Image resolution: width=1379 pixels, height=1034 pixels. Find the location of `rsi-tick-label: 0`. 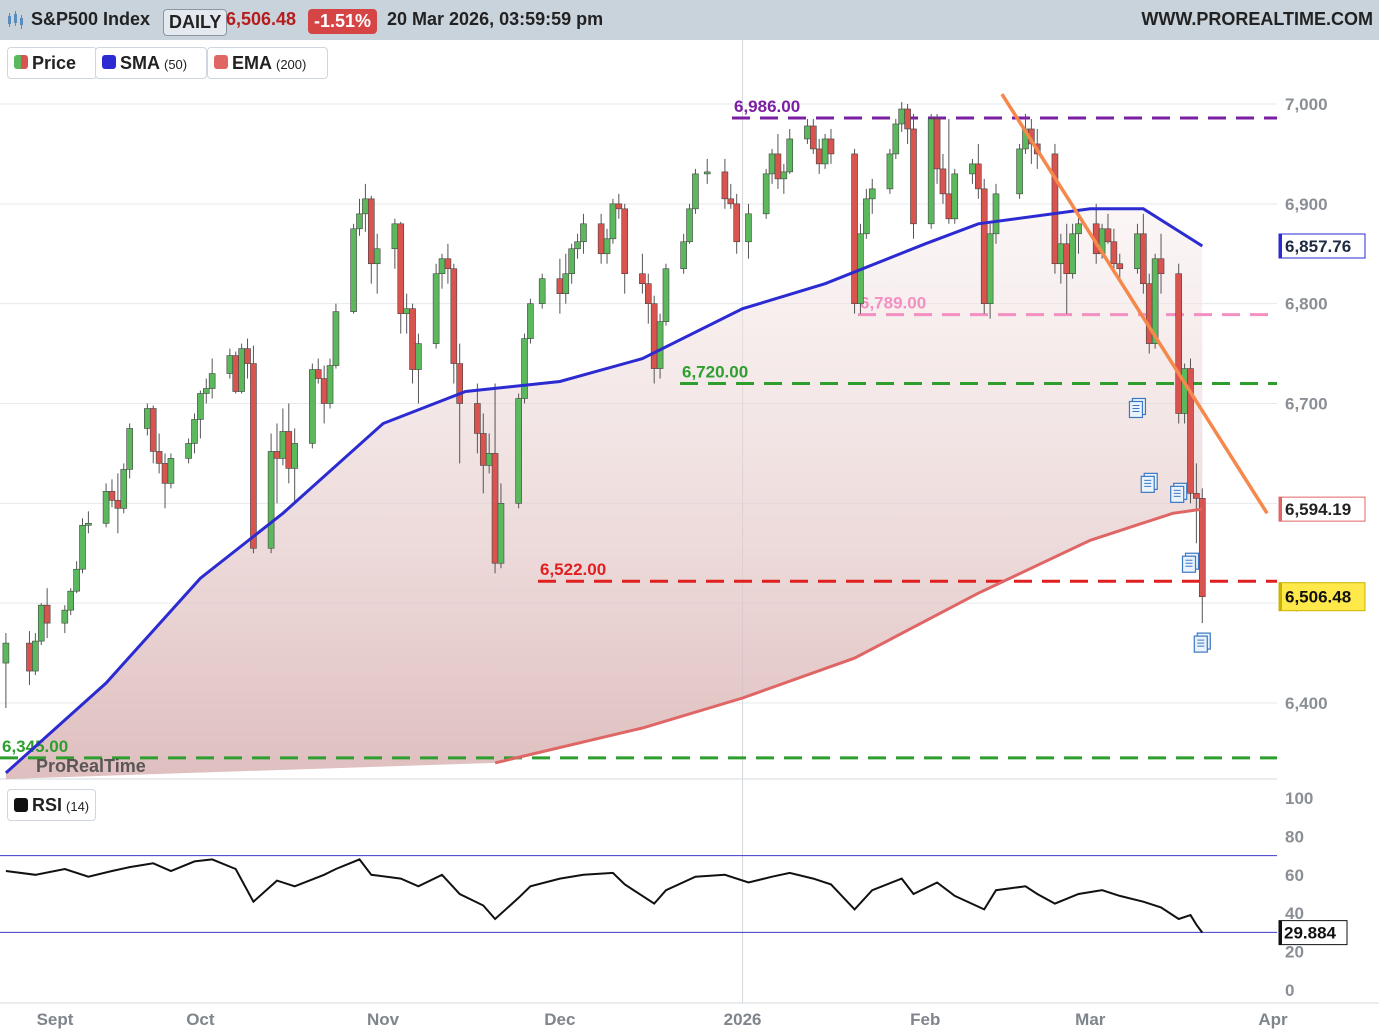

rsi-tick-label: 0 is located at coordinates (1289, 990).